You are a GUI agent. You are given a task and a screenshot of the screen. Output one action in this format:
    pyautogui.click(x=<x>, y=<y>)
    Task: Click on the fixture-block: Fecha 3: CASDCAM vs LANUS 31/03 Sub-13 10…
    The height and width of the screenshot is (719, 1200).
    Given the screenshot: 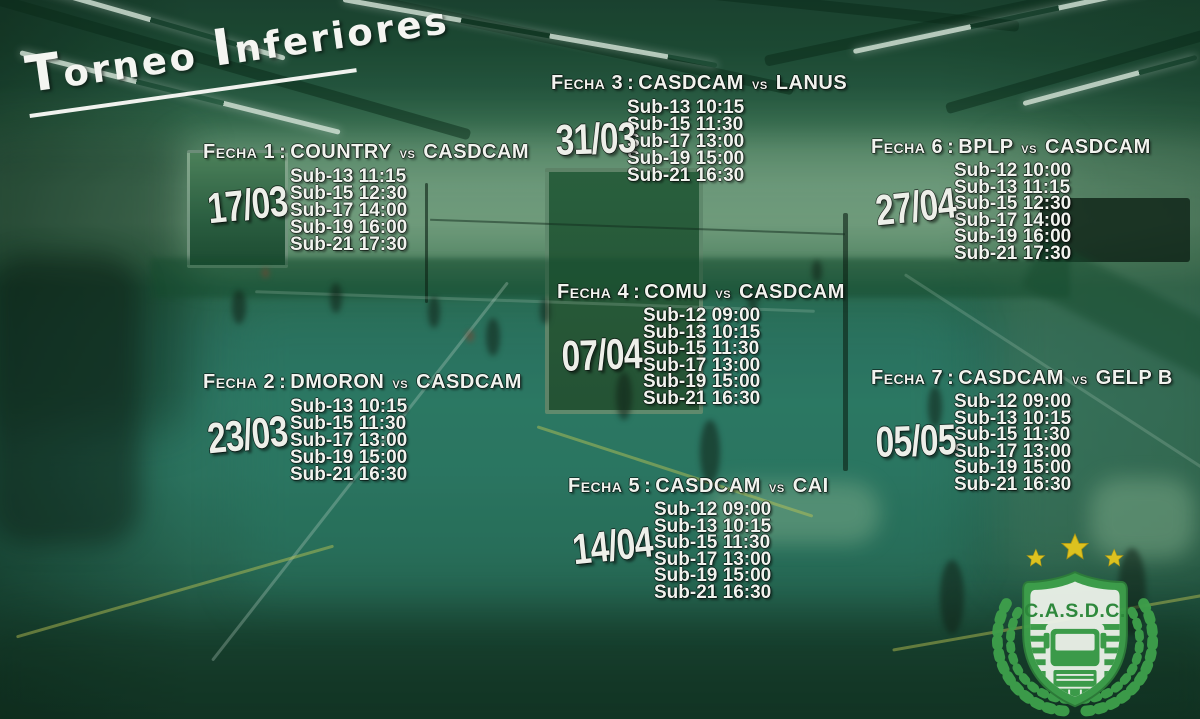 What is the action you would take?
    pyautogui.click(x=699, y=129)
    